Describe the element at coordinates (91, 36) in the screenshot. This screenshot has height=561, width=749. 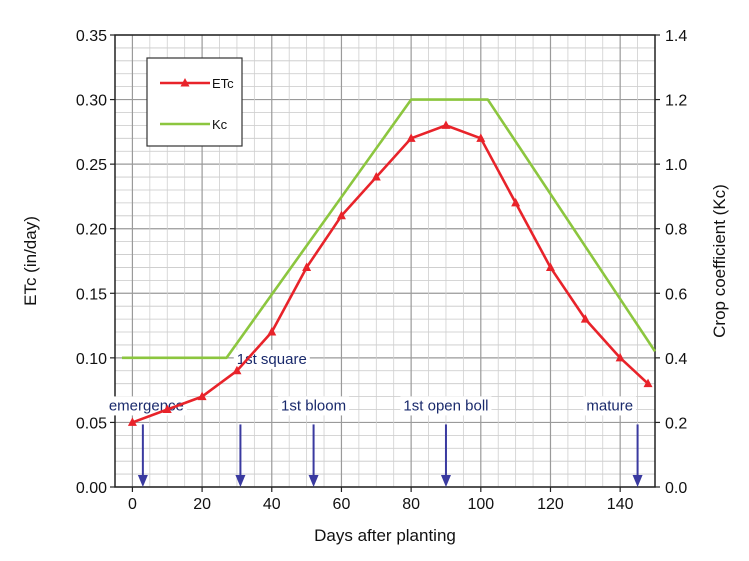
I see `y-left-tick-label: 0.35` at that location.